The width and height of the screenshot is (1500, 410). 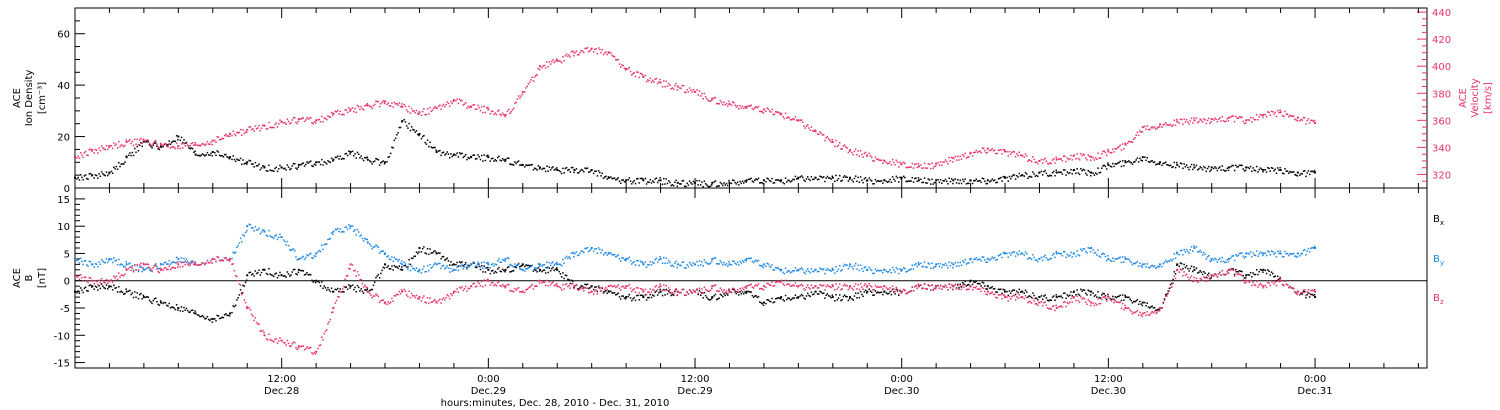 What do you see at coordinates (695, 379) in the screenshot?
I see `time-tick-label: 12:00` at bounding box center [695, 379].